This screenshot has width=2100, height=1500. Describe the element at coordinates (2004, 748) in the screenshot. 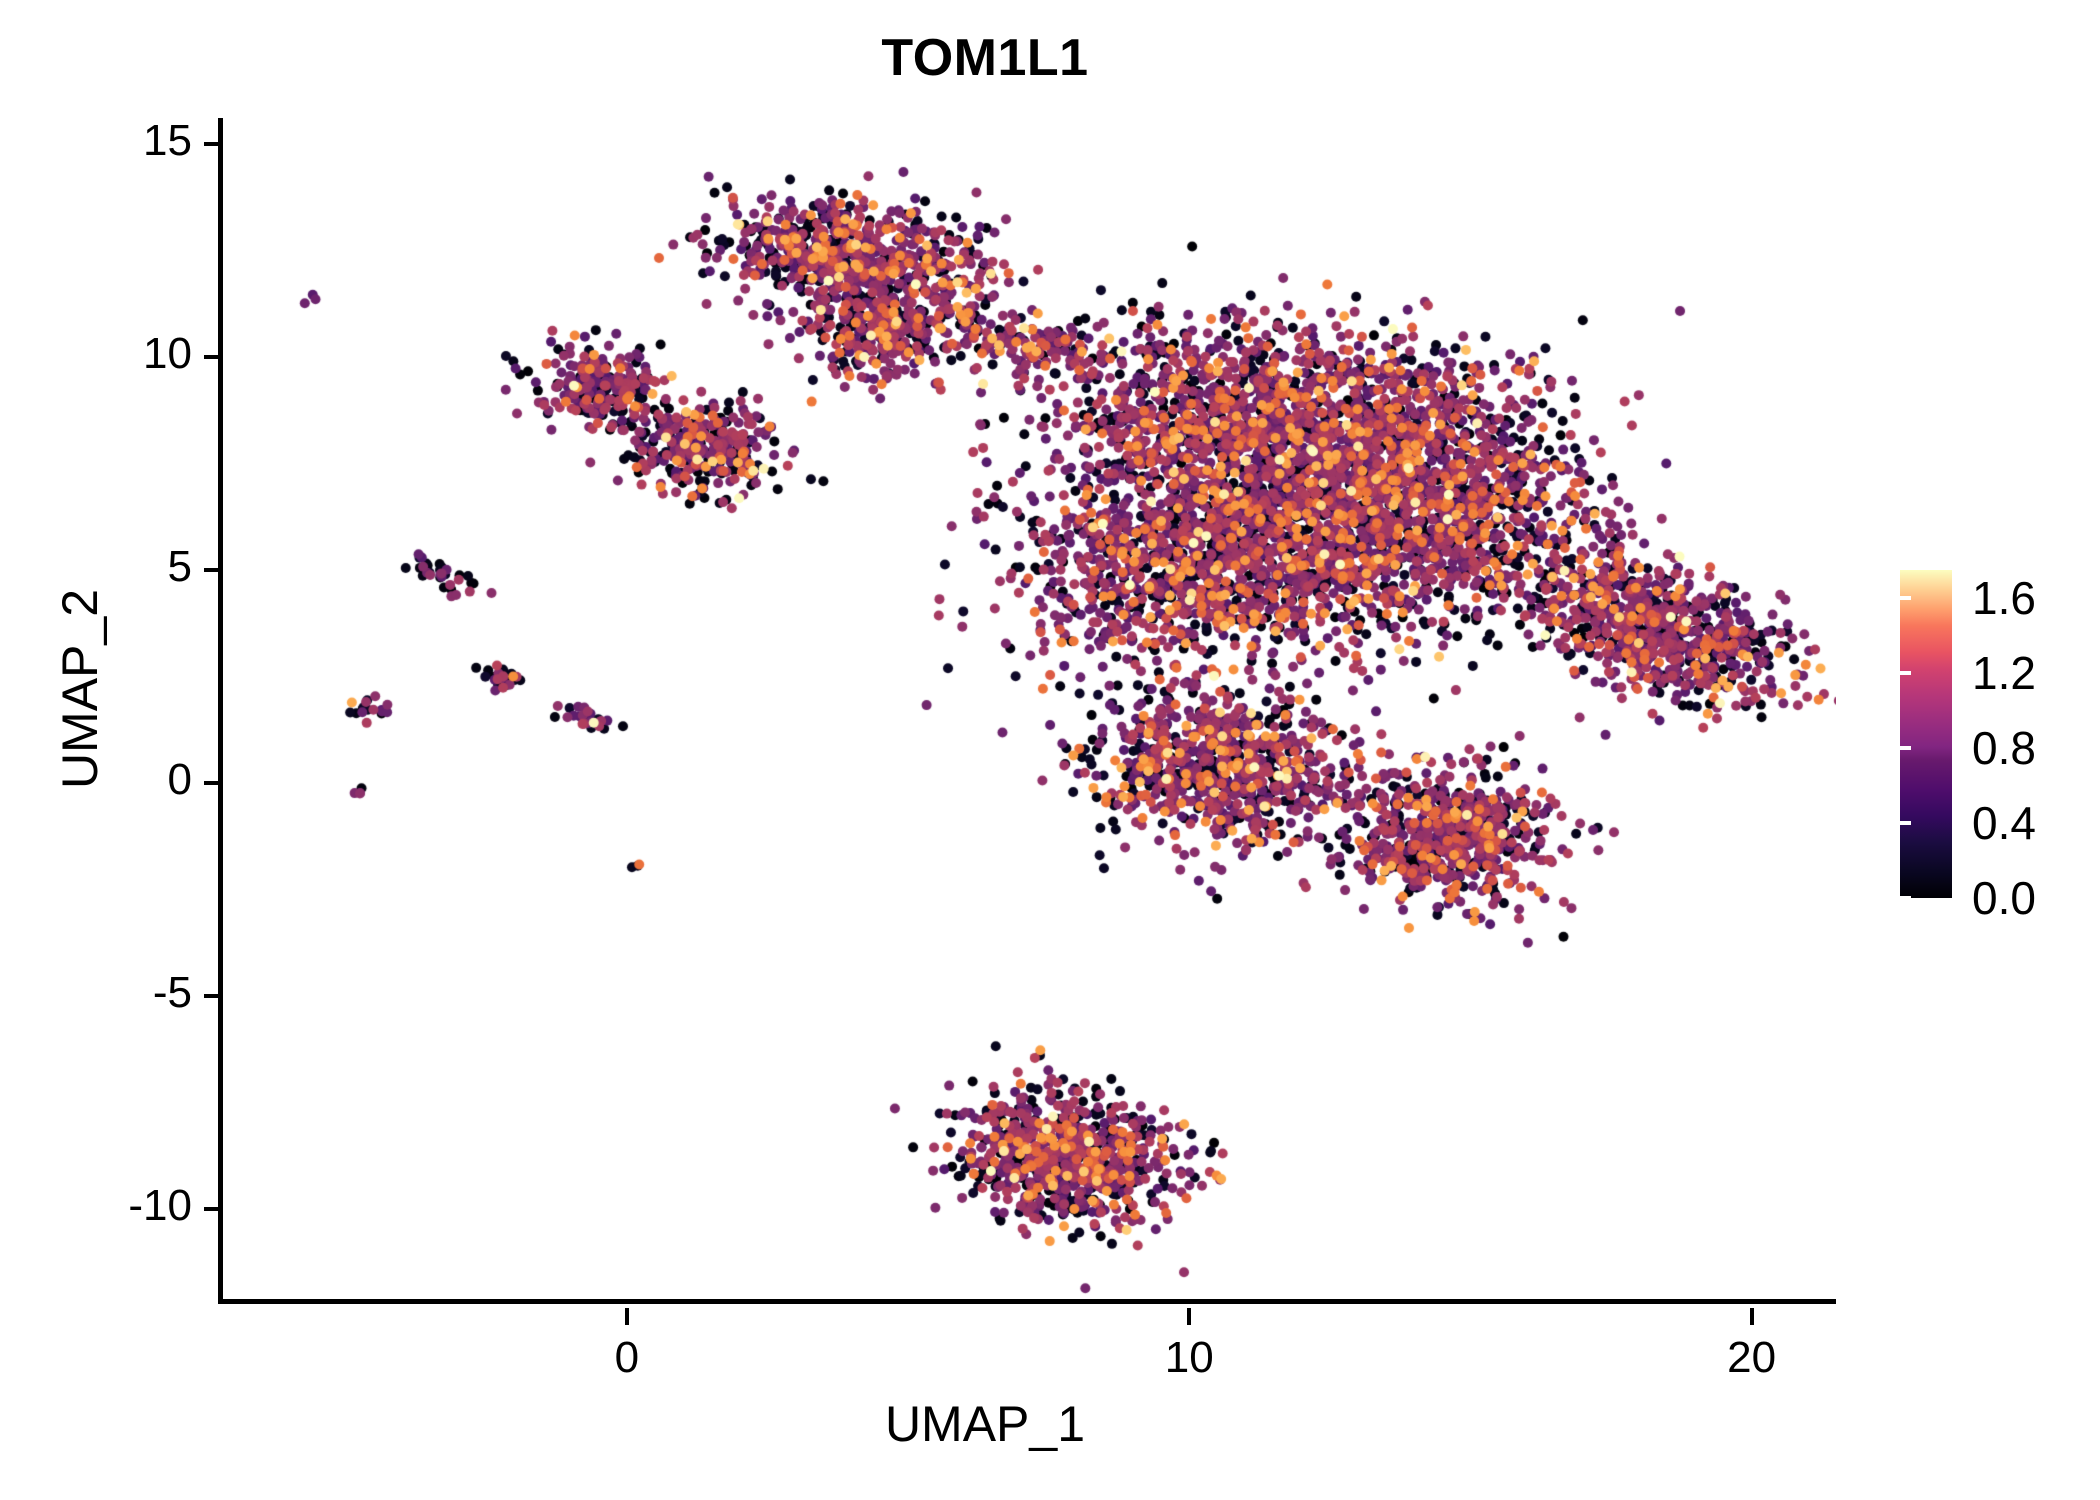

I see `colorbar-tick-label: 0.8` at that location.